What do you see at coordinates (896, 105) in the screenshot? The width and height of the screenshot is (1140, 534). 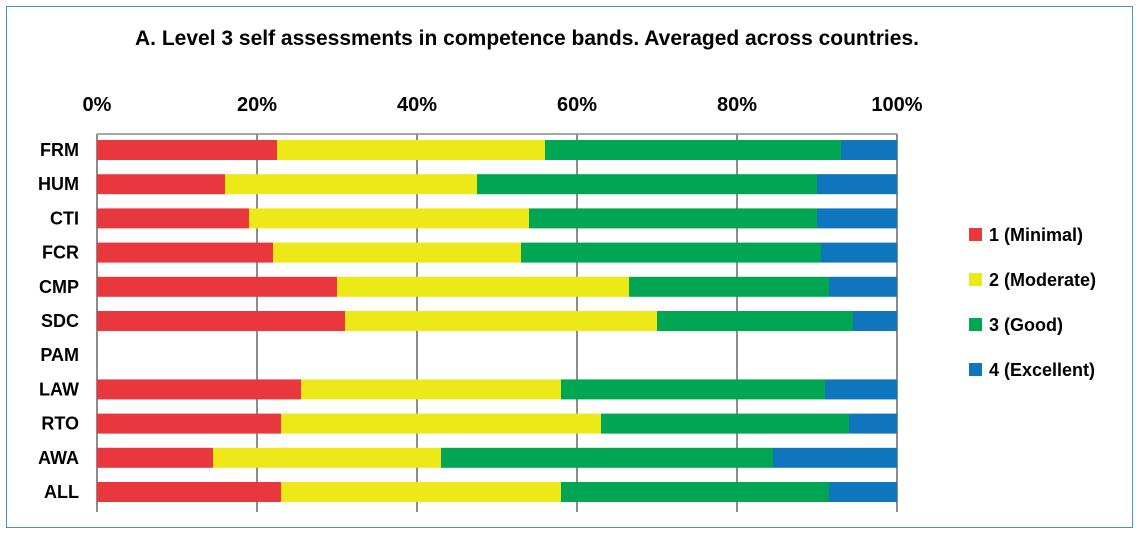 I see `x-tick-label: 100%` at bounding box center [896, 105].